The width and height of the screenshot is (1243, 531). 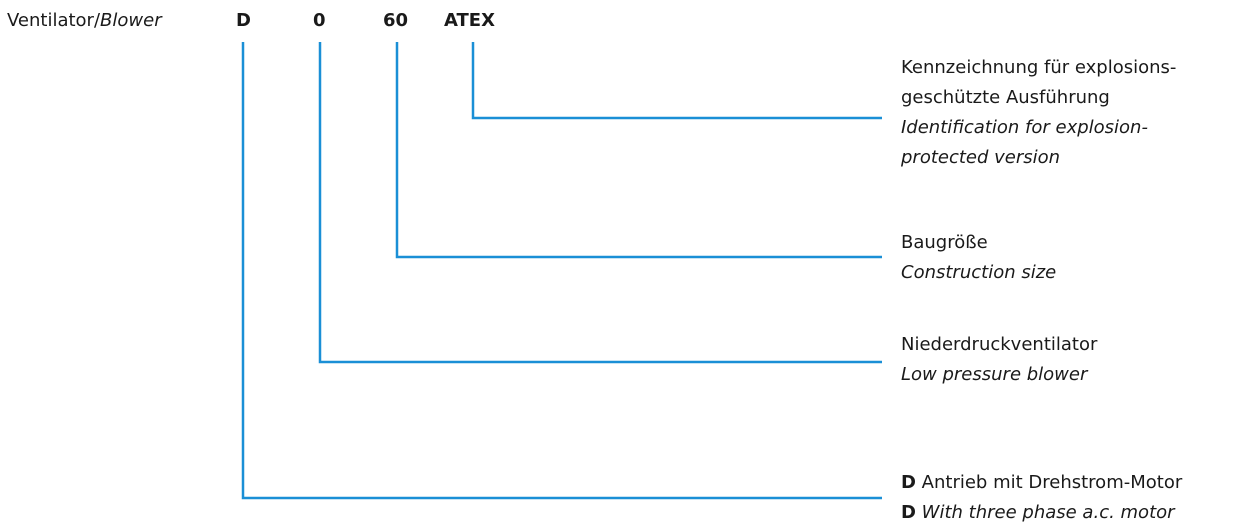 What do you see at coordinates (1045, 512) in the screenshot?
I see `description-drive-en-text: With three phase a.c. motor` at bounding box center [1045, 512].